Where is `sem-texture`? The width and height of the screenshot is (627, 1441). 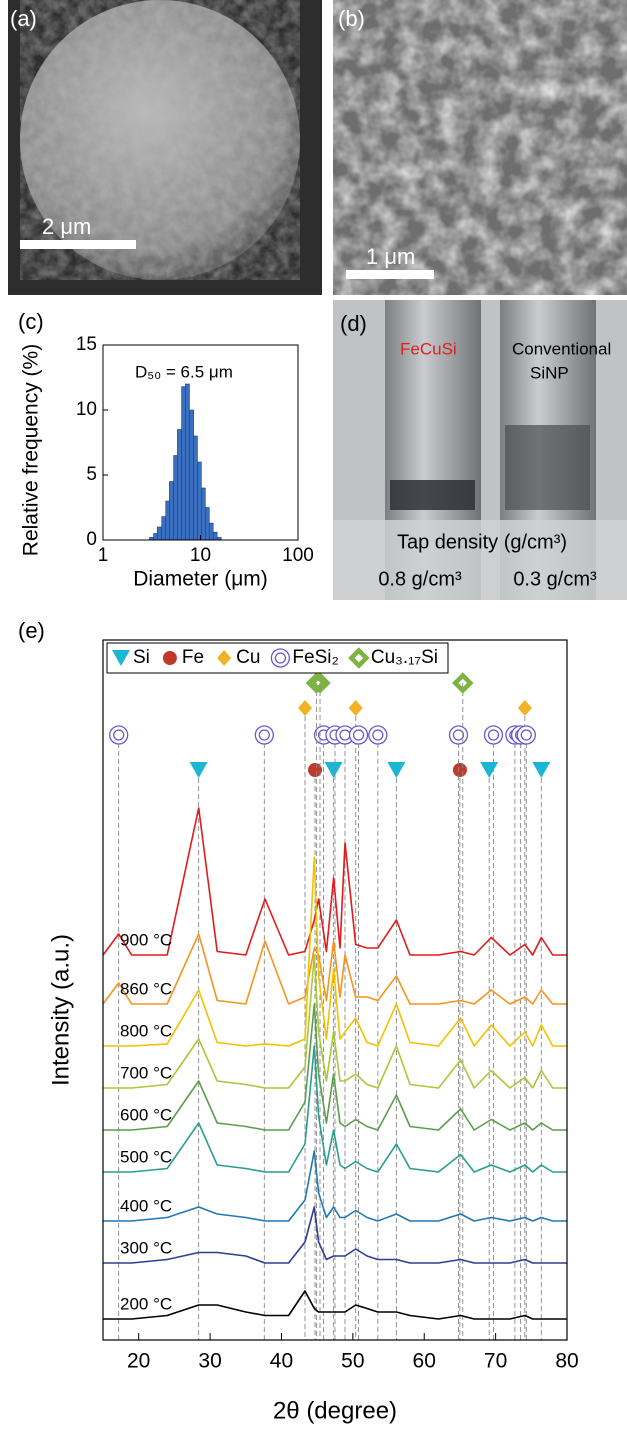 sem-texture is located at coordinates (480, 147).